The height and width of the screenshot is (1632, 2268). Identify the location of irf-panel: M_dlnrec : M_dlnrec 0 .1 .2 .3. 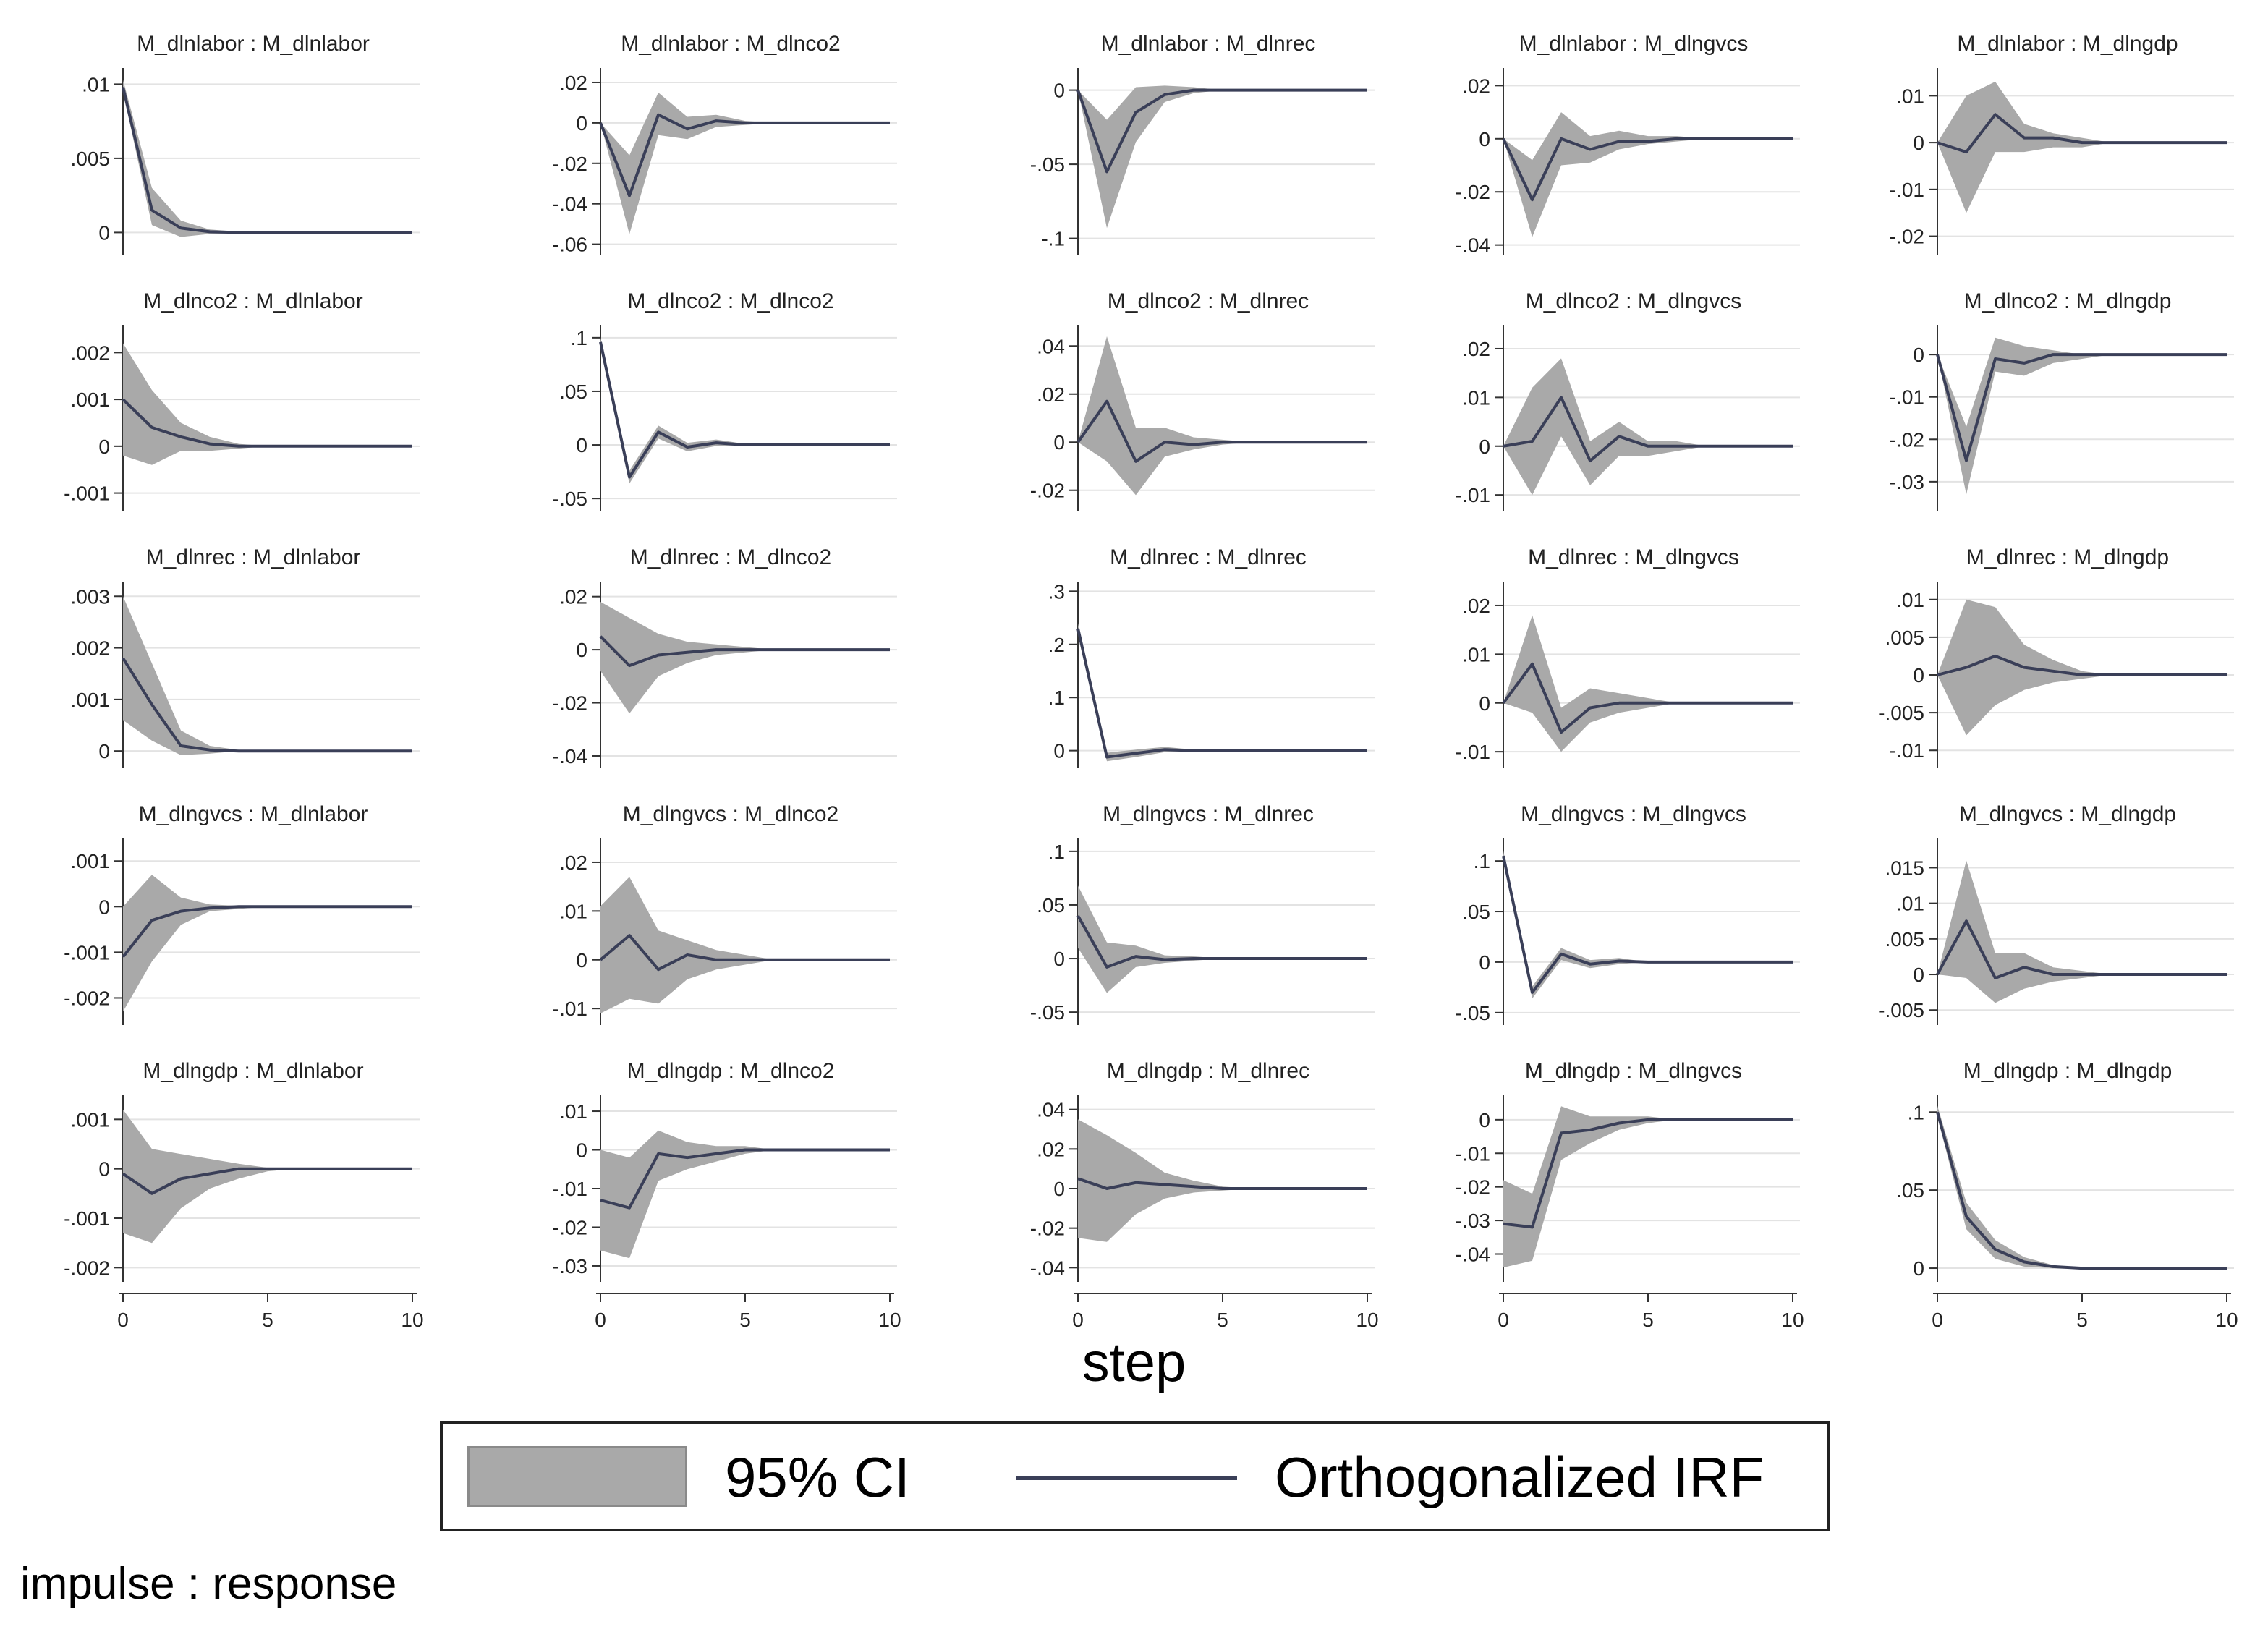
(1211, 656).